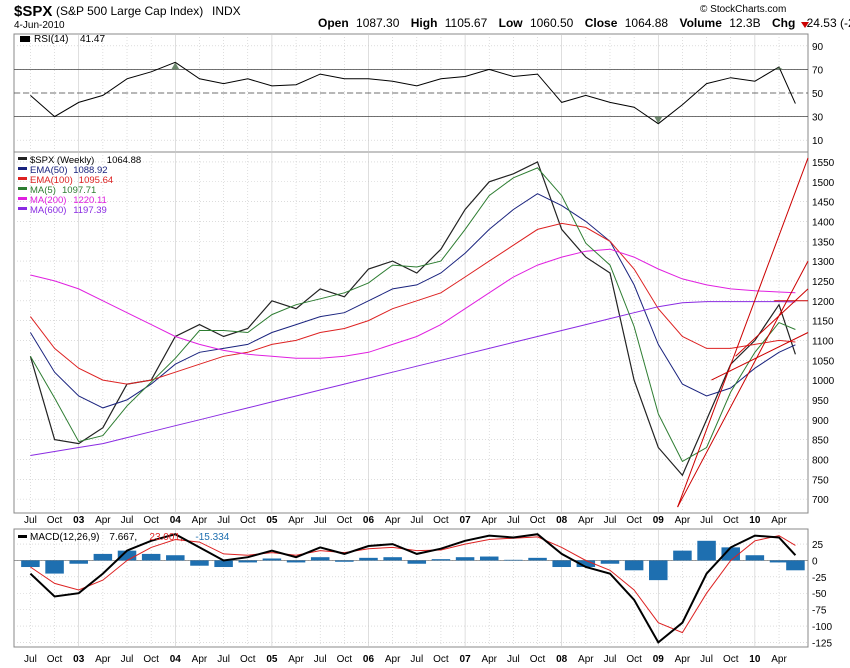 The image size is (850, 668). What do you see at coordinates (562, 520) in the screenshot?
I see `x-axis-label-mid: 08` at bounding box center [562, 520].